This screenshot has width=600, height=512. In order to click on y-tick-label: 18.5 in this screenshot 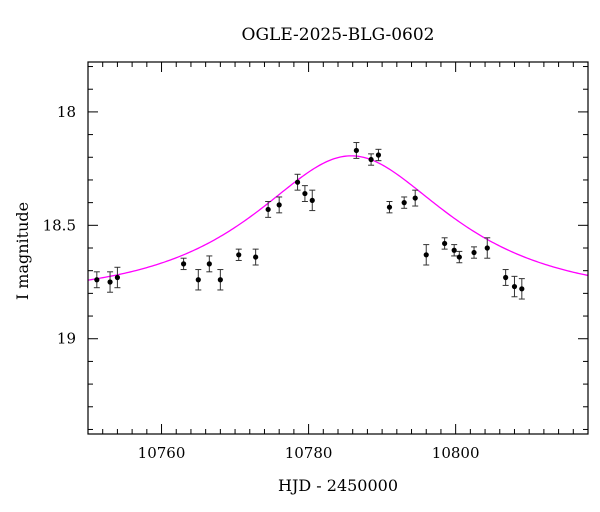, I will do `click(59, 225)`.